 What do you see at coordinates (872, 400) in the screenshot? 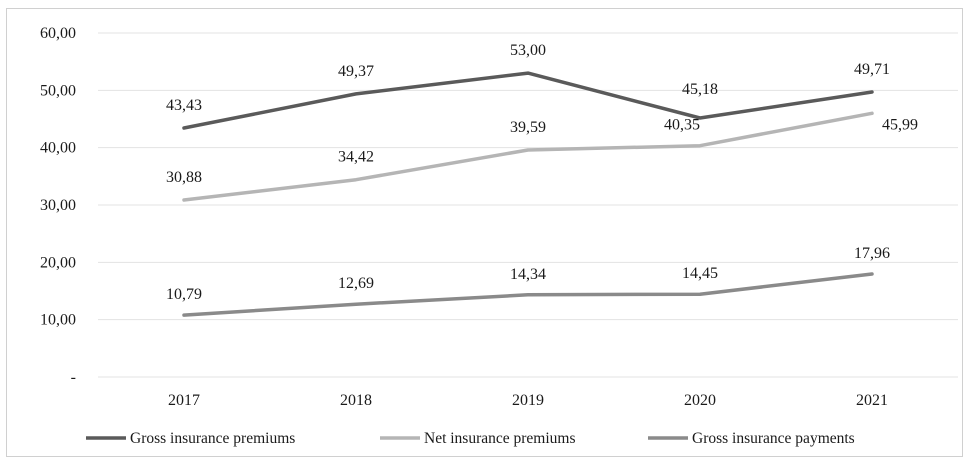
I see `x-tick-label: 2021` at bounding box center [872, 400].